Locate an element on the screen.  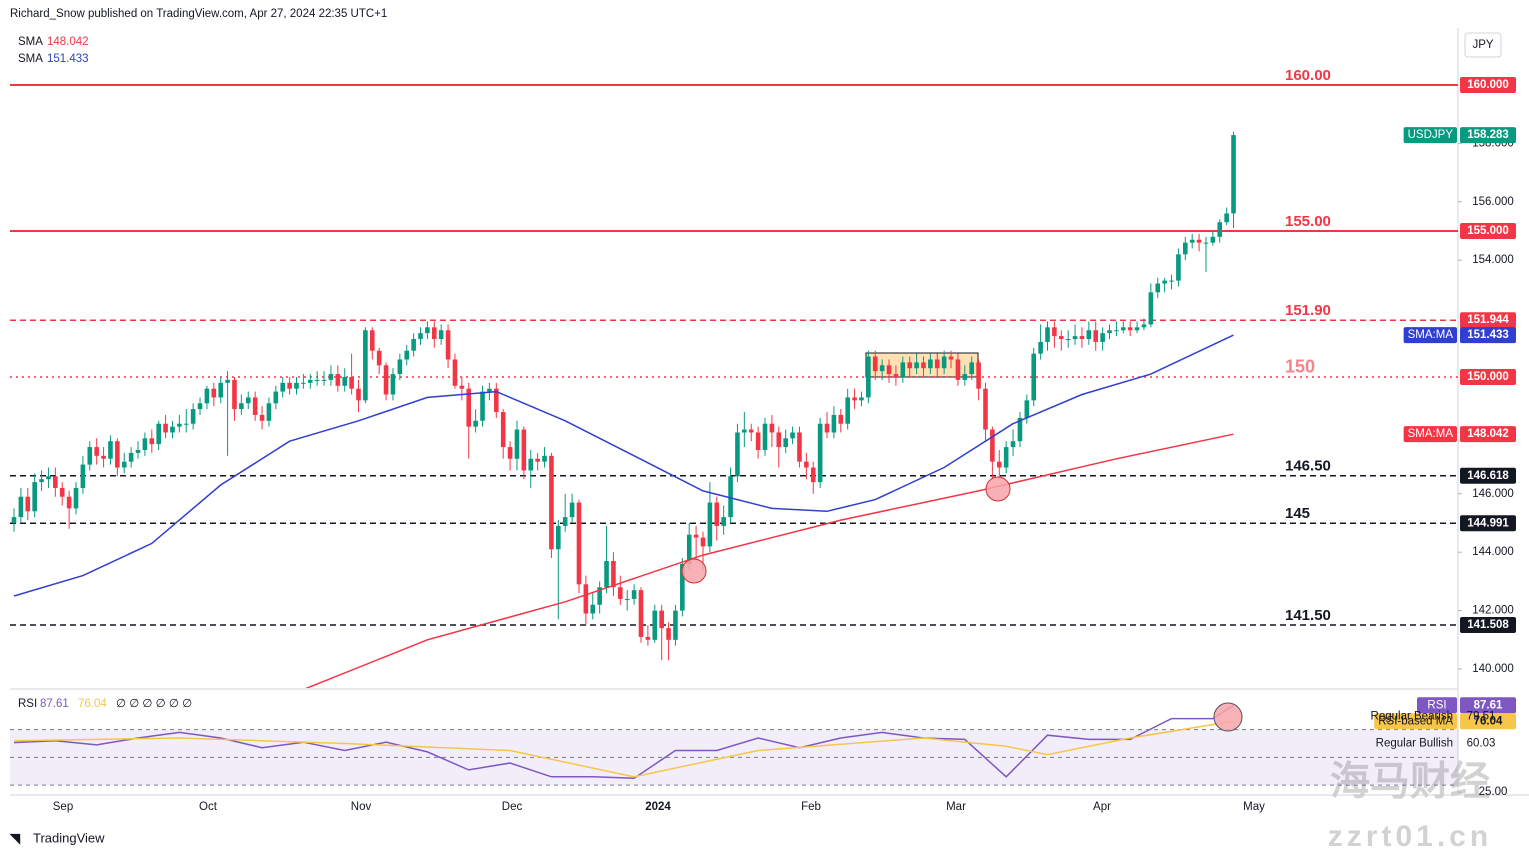
sma-tag-name-bg is located at coordinates (1430, 434).